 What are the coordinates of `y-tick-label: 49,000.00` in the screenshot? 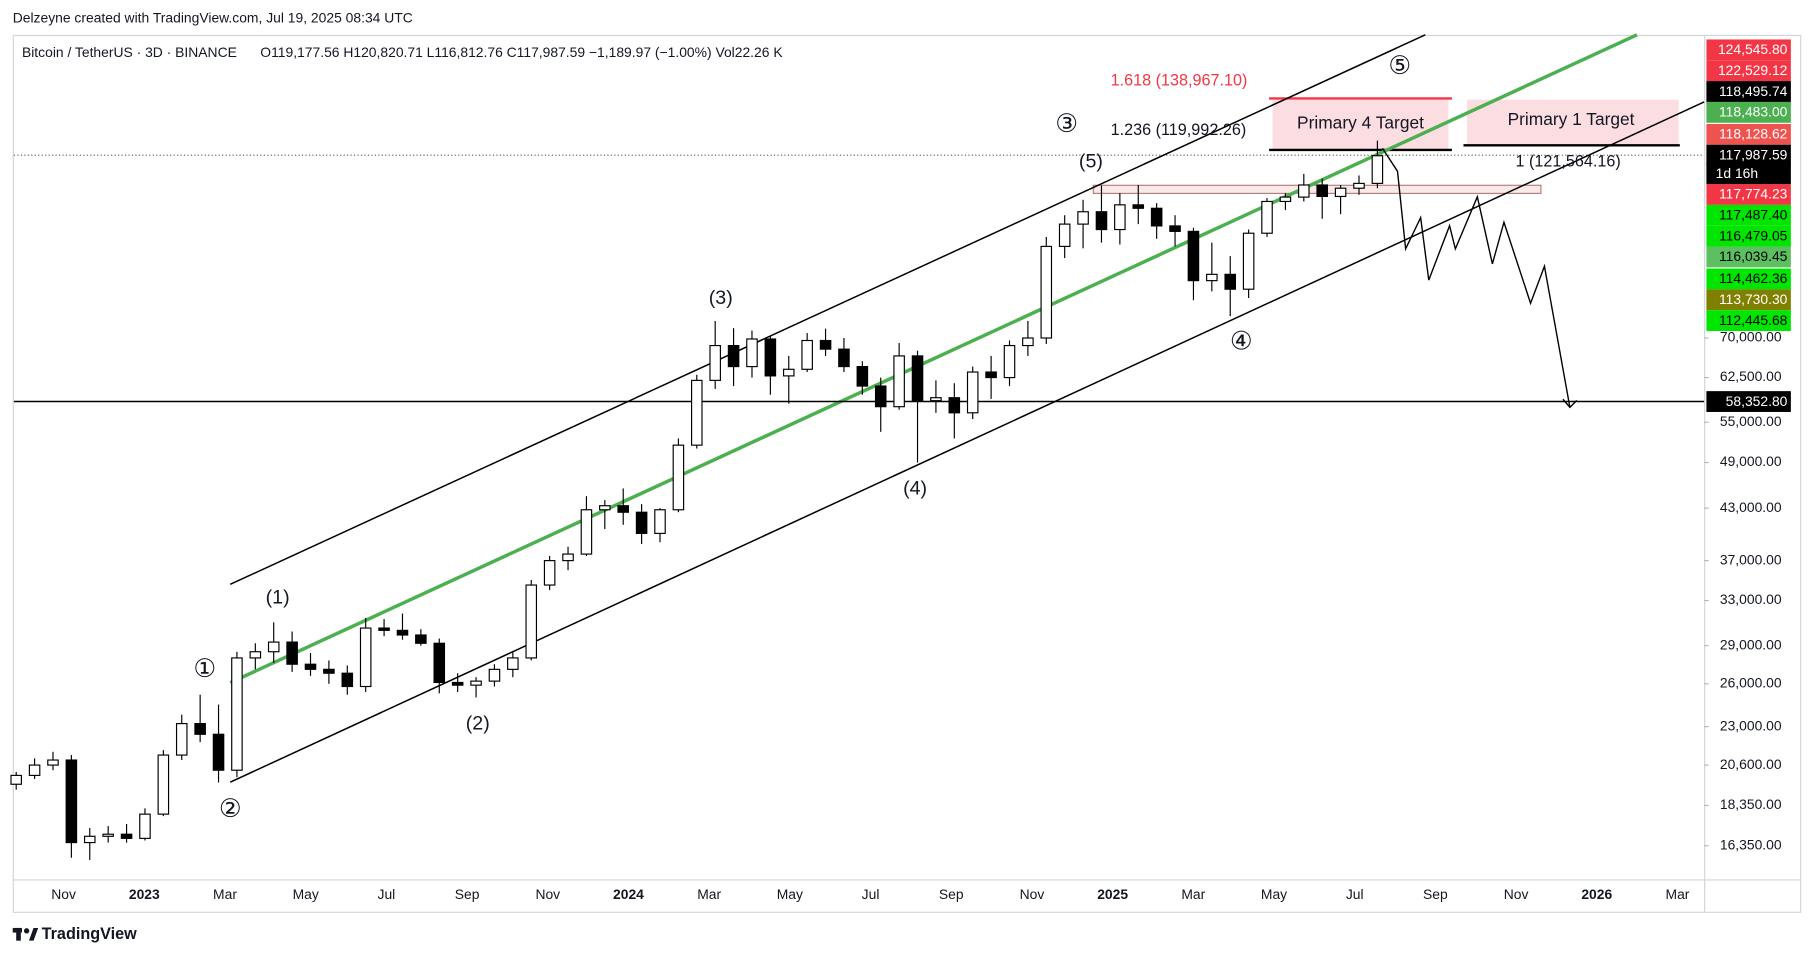 It's located at (1751, 461).